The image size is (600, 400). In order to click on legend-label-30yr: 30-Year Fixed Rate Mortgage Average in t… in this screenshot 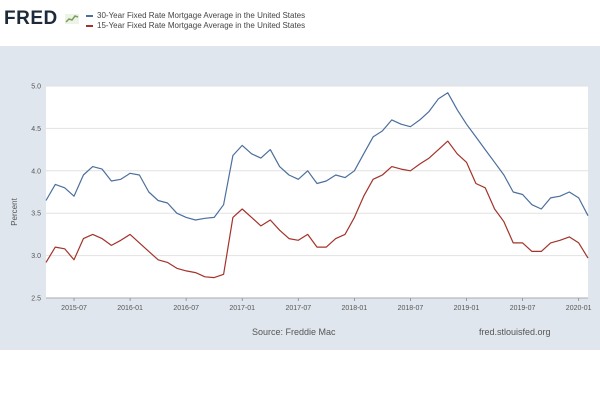, I will do `click(201, 15)`.